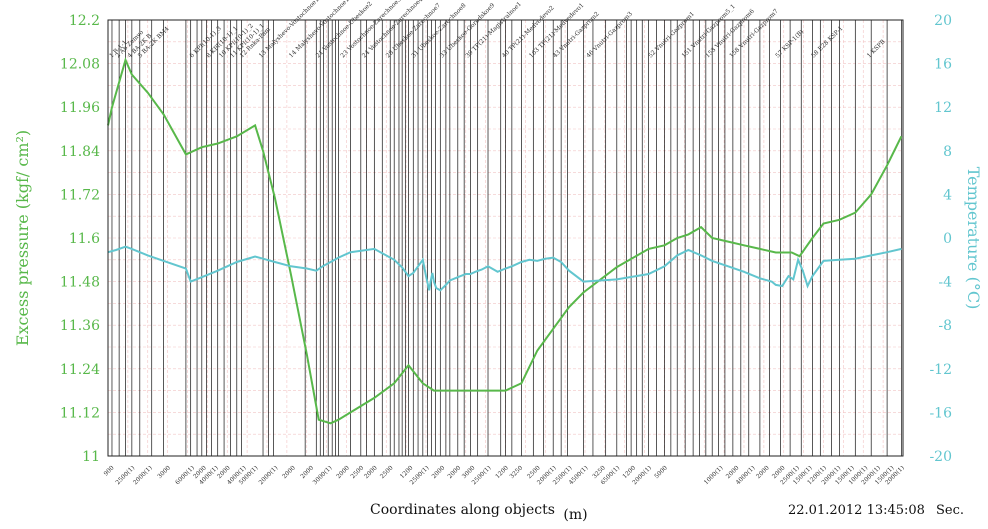  Describe the element at coordinates (856, 510) in the screenshot. I see `timestamp: 22.01.2012 13:45:08` at that location.